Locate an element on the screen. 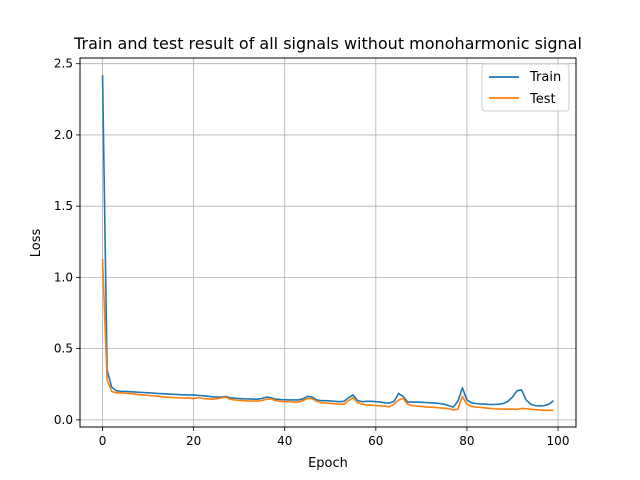  y-tick-label: 1.0 is located at coordinates (63, 277).